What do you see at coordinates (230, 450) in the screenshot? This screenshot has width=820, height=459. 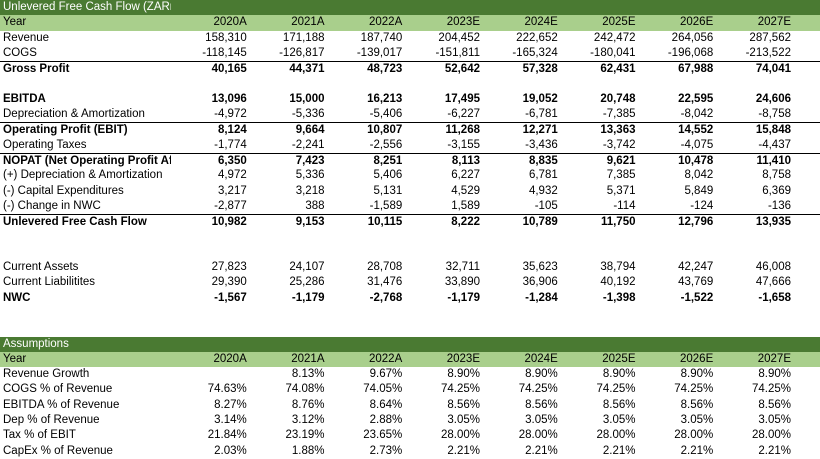 I see `value-cell: 2.03%` at bounding box center [230, 450].